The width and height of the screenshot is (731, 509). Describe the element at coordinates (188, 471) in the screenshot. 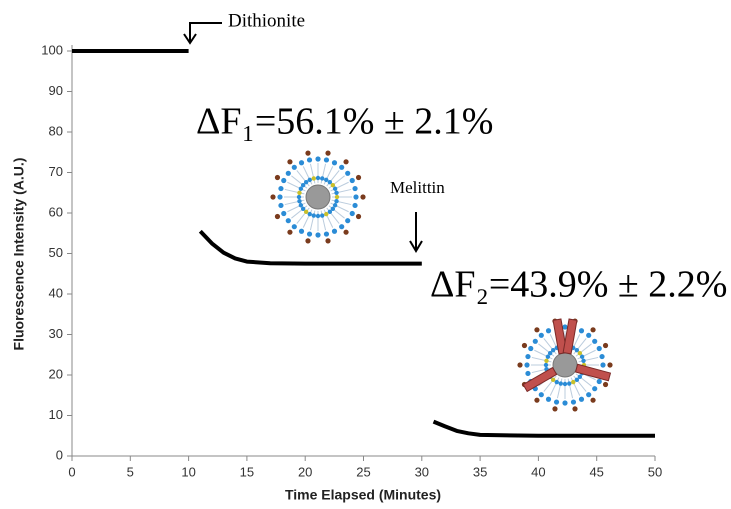

I see `x-tick-label: 10` at that location.